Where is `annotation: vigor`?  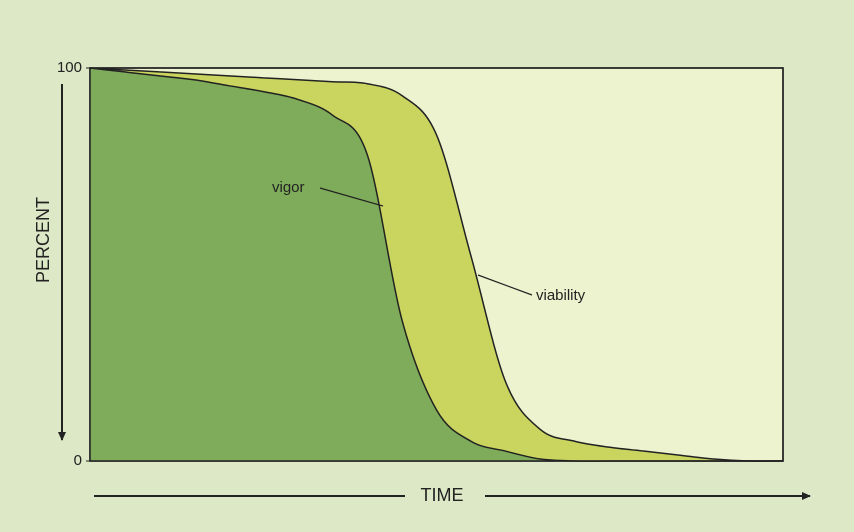
annotation: vigor is located at coordinates (288, 187).